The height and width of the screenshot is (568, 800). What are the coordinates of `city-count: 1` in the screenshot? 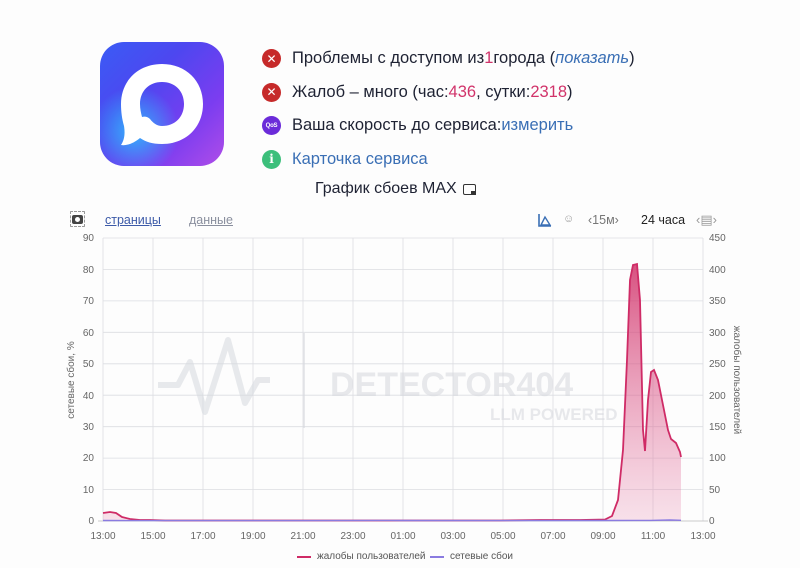 It's located at (489, 58).